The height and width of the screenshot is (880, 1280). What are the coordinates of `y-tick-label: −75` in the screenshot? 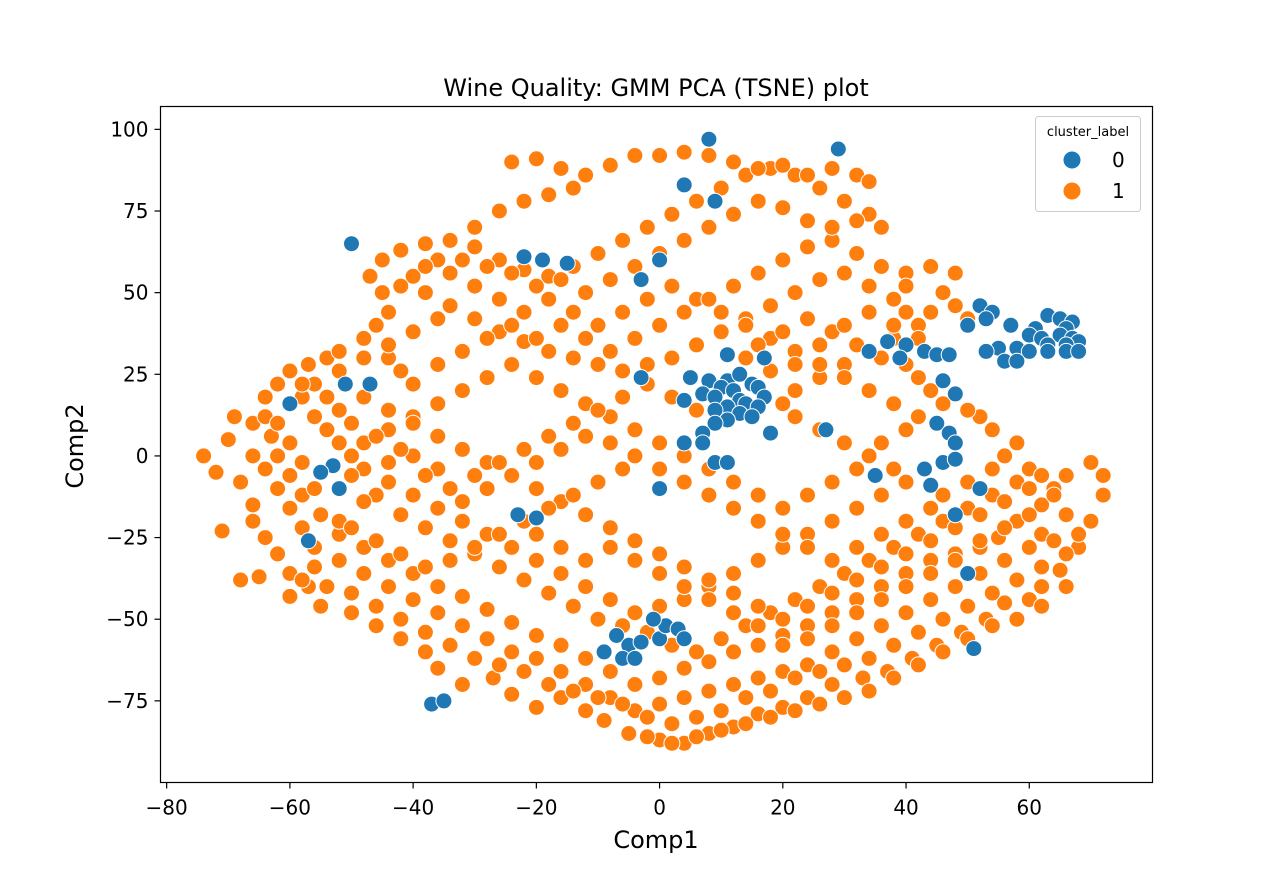 It's located at (127, 701).